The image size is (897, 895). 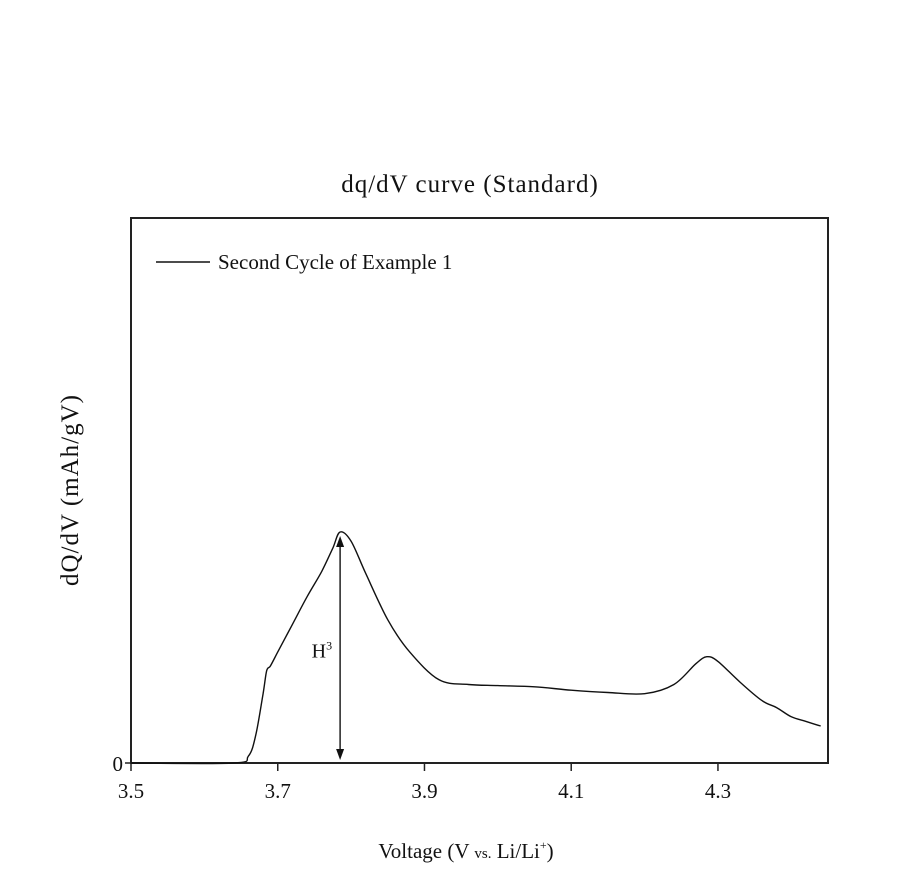 I want to click on y-tick-label: 0, so click(x=118, y=764).